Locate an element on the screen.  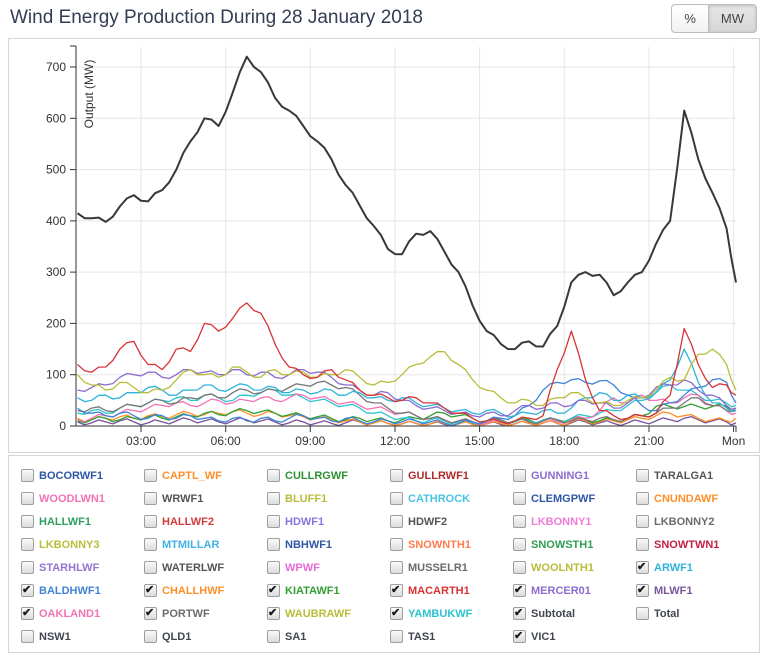
legend-checkbox-STARHLWF is located at coordinates (27, 567).